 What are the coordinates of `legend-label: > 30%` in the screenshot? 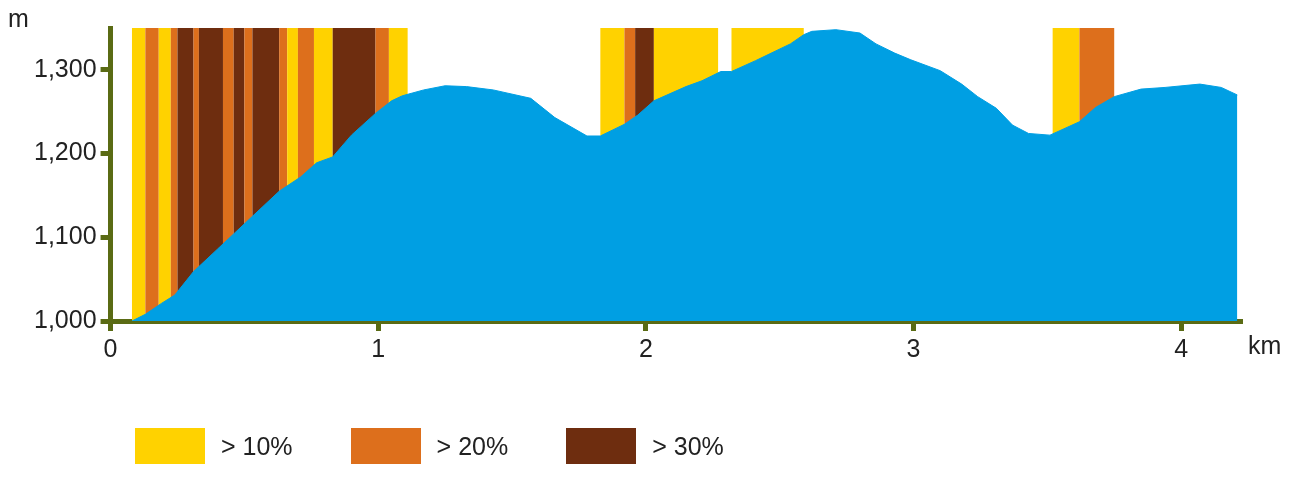 It's located at (688, 446).